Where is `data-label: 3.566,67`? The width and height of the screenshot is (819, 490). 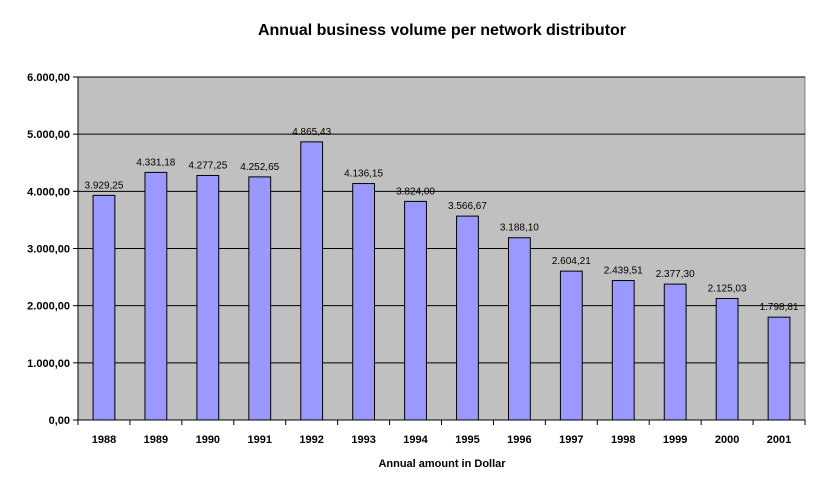 data-label: 3.566,67 is located at coordinates (467, 206).